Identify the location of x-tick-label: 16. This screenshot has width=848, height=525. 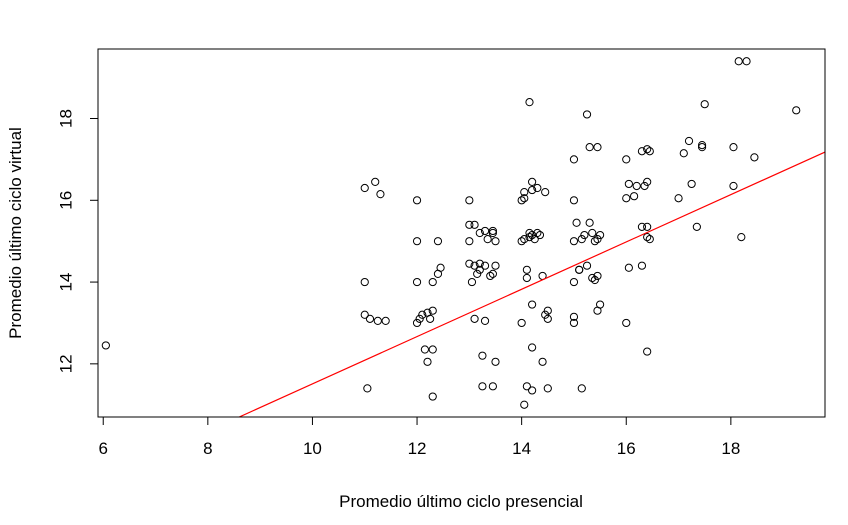
(626, 448).